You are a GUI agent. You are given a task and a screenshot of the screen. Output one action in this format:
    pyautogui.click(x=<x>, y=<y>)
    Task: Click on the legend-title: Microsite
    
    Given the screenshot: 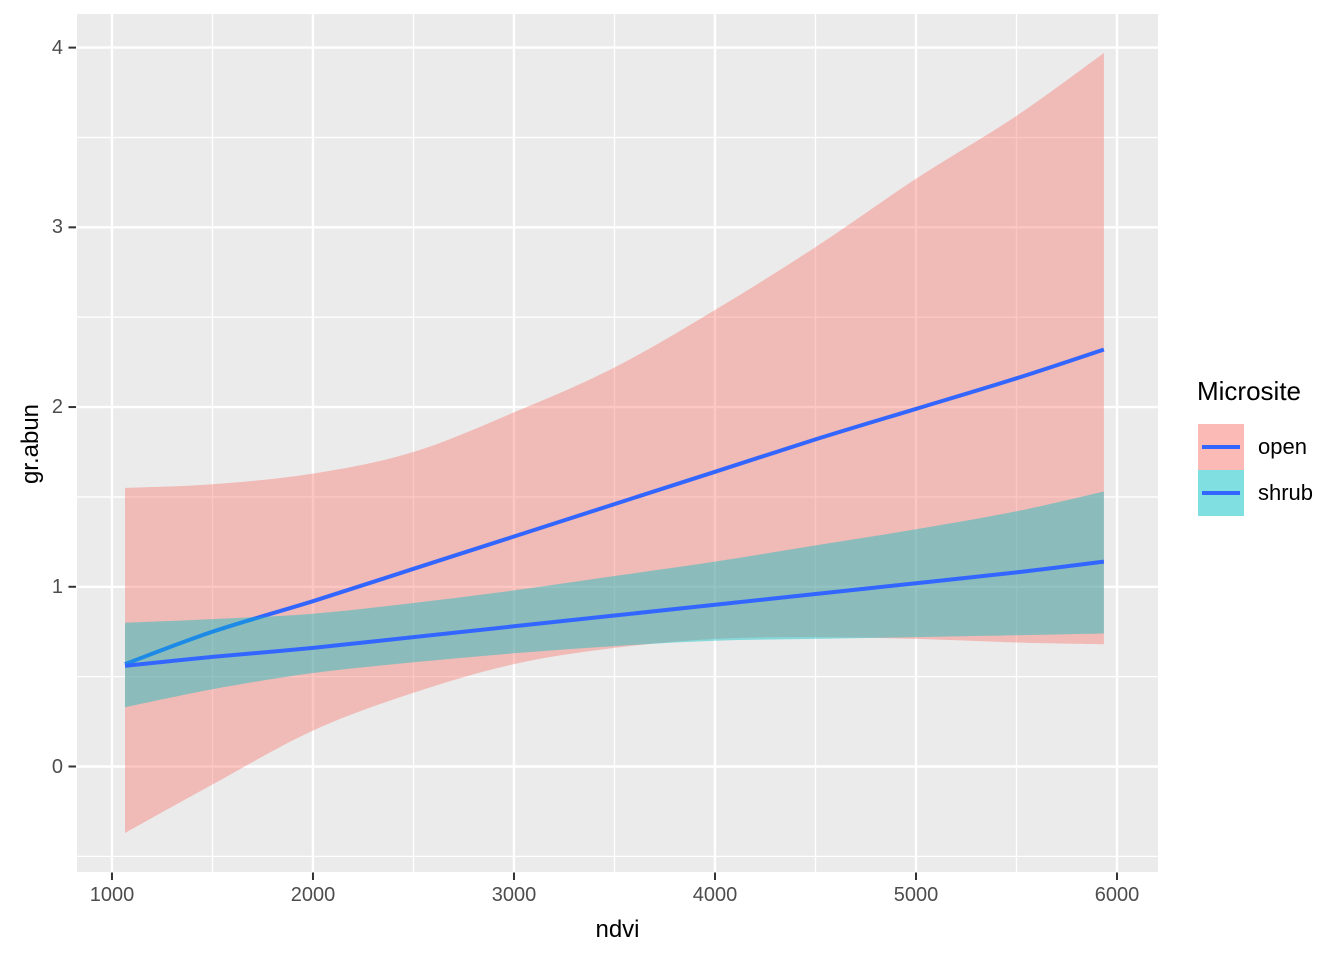 What is the action you would take?
    pyautogui.click(x=1249, y=391)
    